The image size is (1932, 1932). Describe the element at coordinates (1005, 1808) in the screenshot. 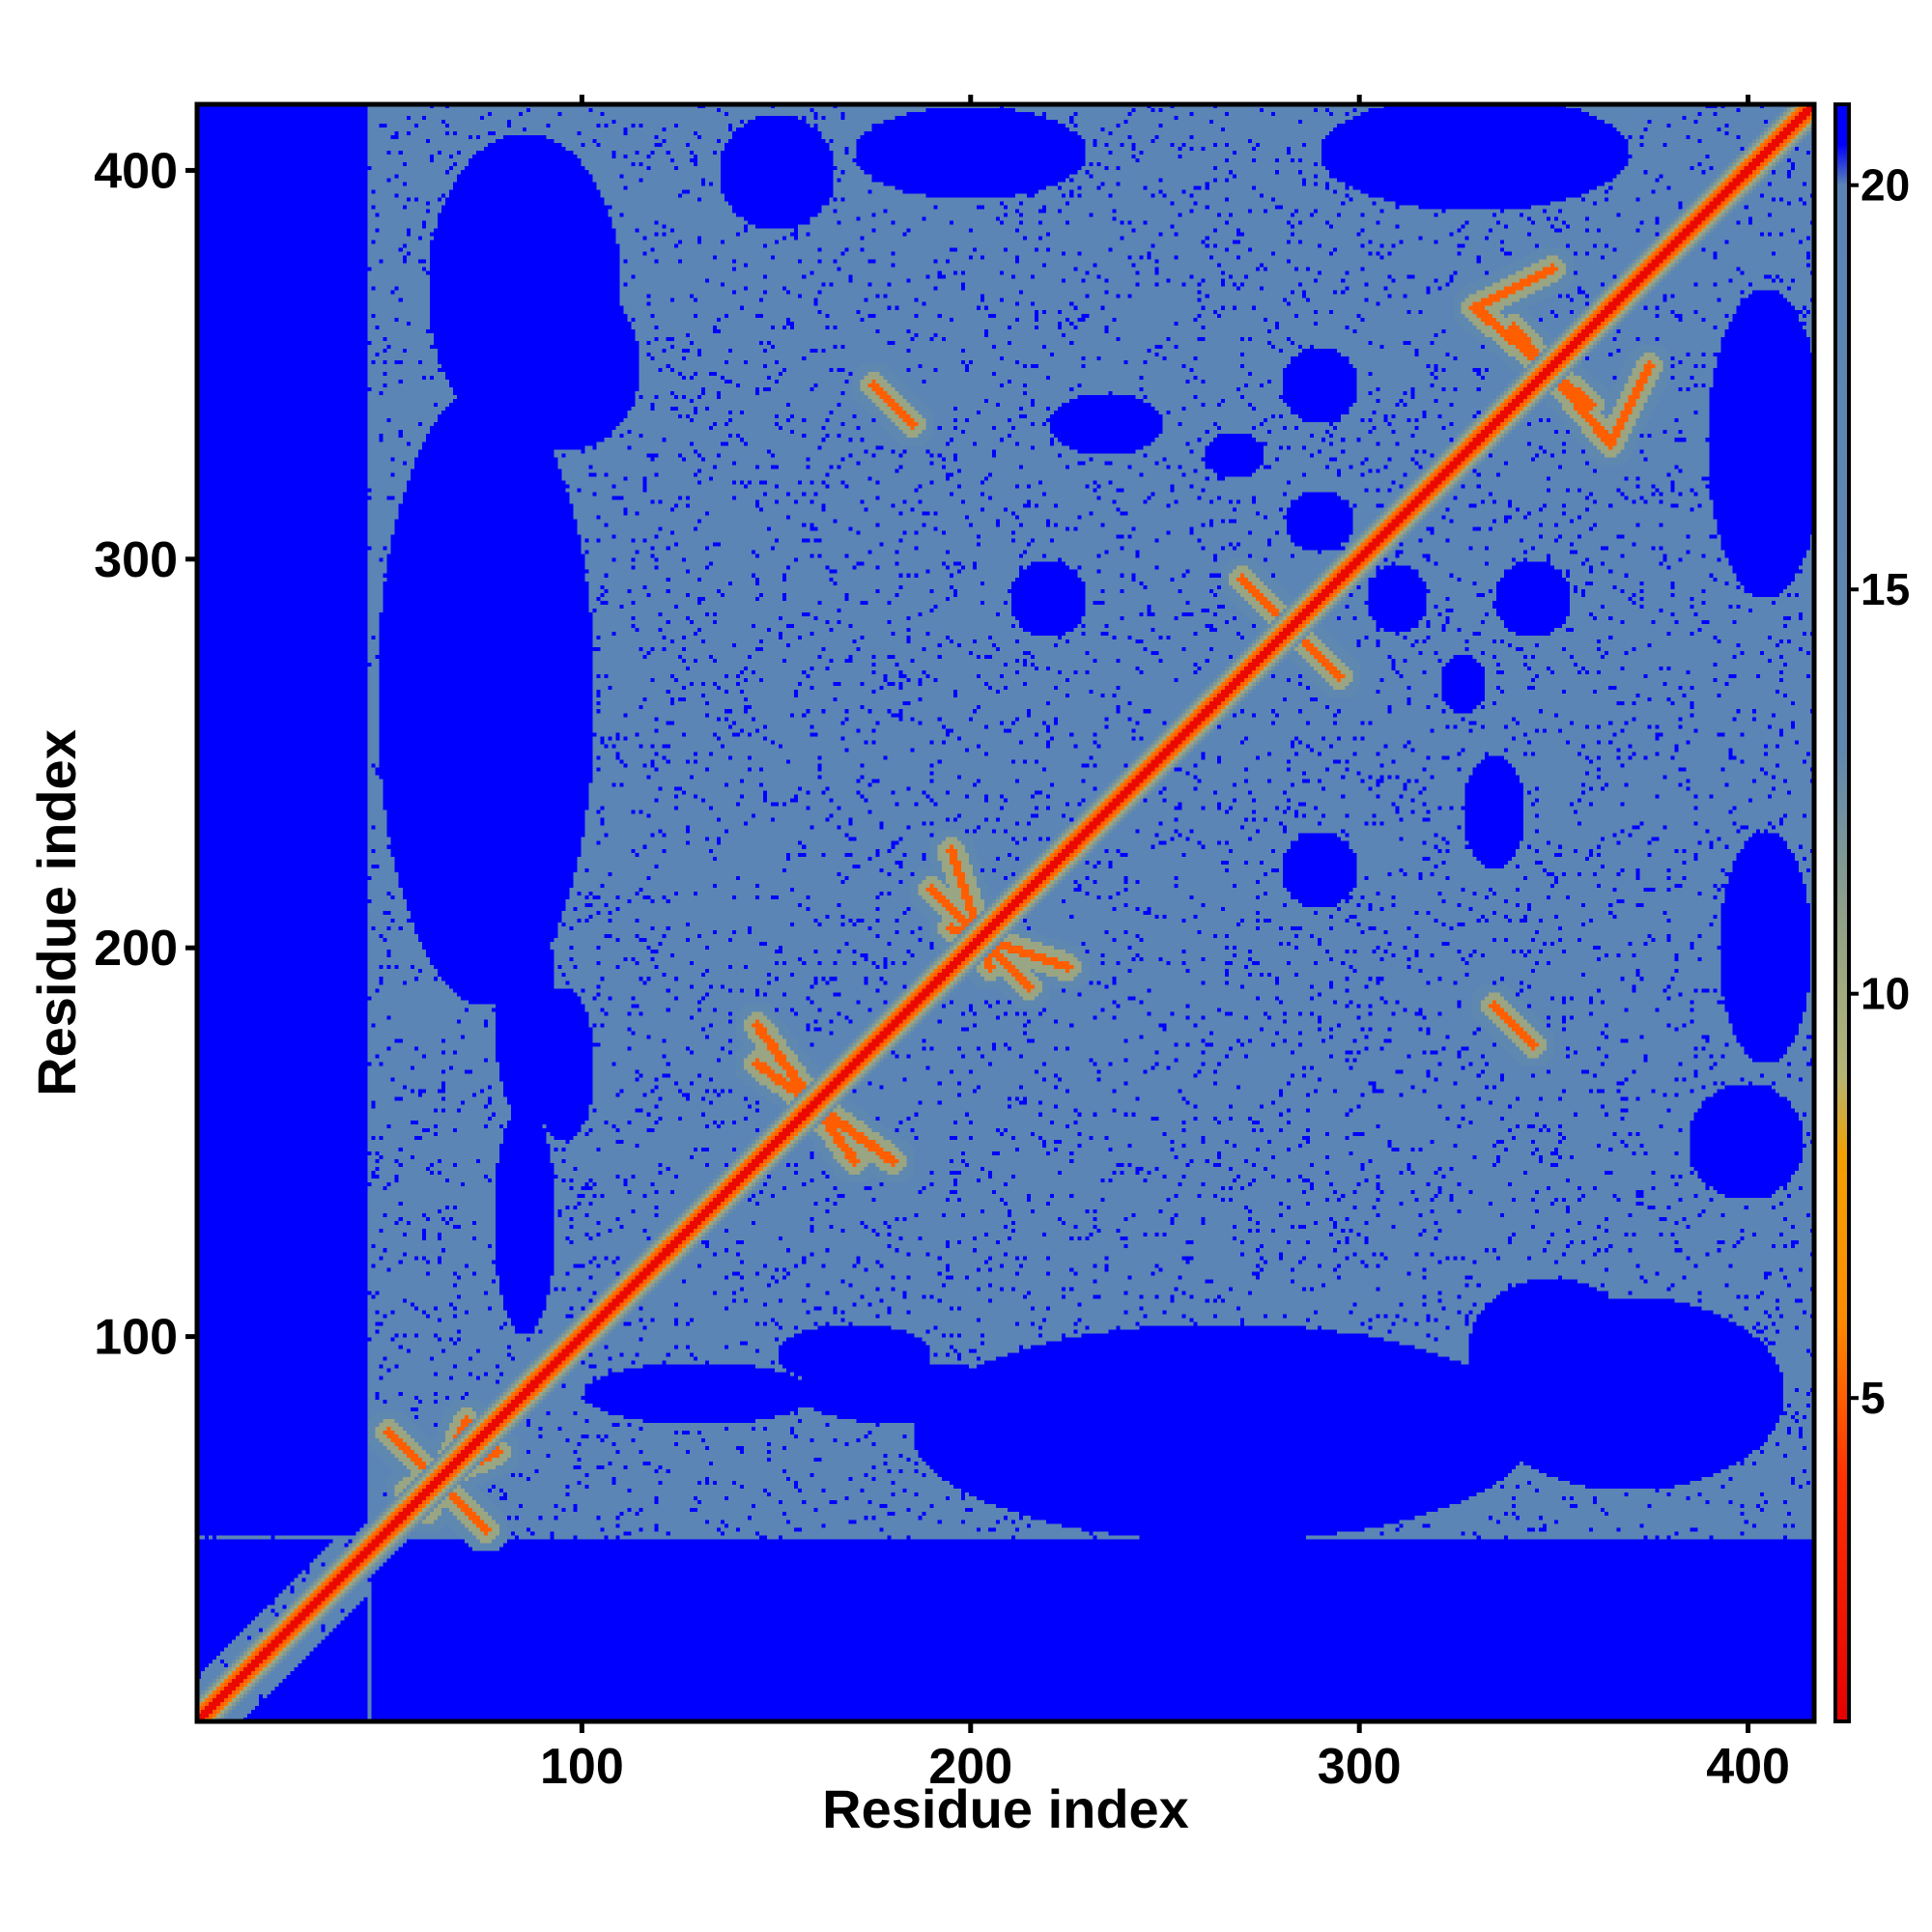

I see `x-axis-title: Residue index` at that location.